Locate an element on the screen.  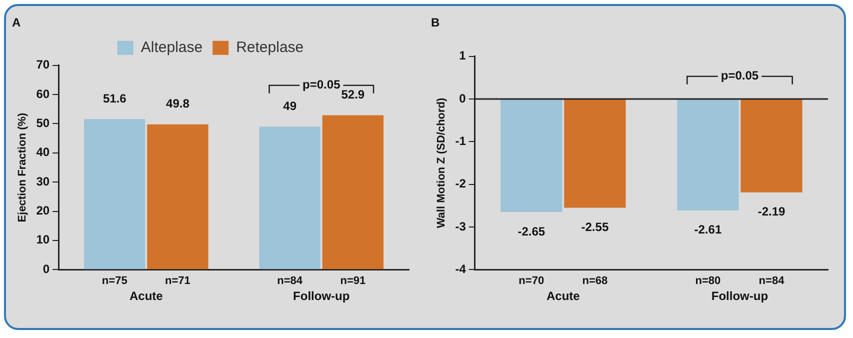
y-tick-label: 20 is located at coordinates (43, 211).